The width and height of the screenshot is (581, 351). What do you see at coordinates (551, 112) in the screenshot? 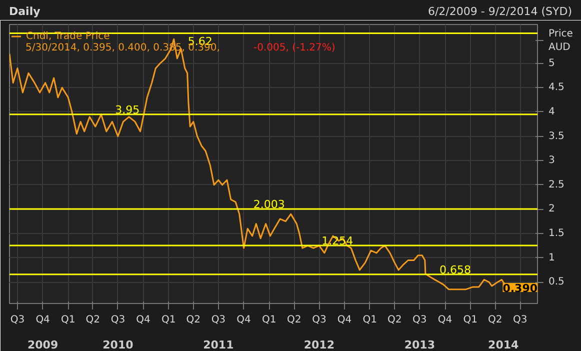
I see `y-tick-label: 4` at bounding box center [551, 112].